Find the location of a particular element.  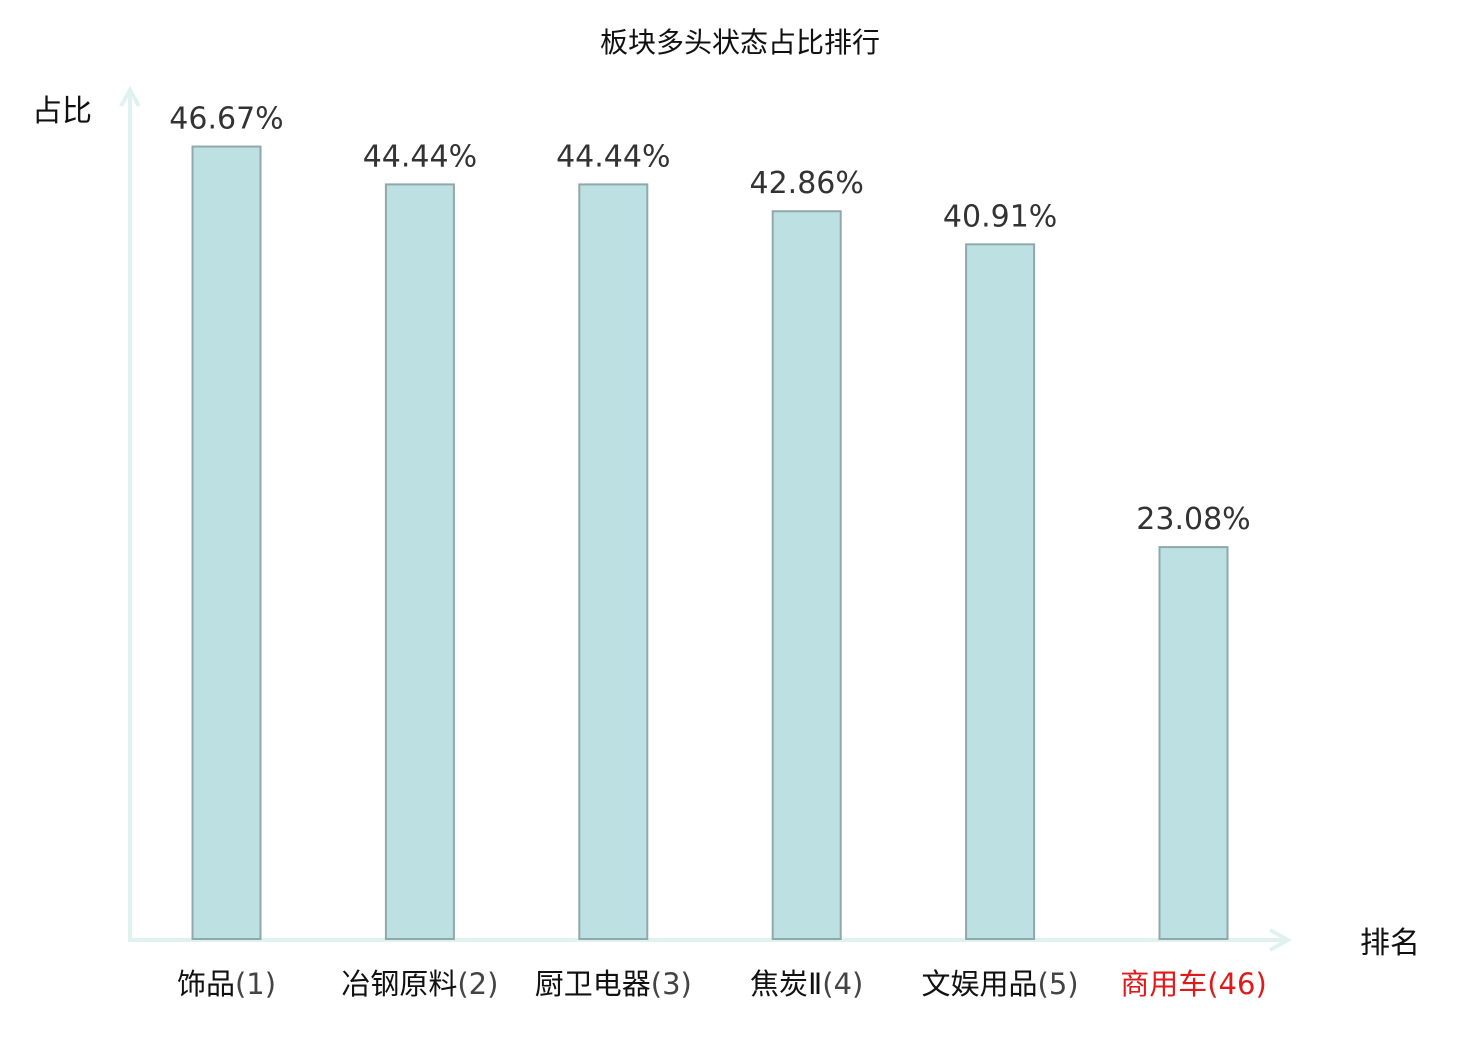

x-tick-label: 饰品(1) is located at coordinates (226, 984).